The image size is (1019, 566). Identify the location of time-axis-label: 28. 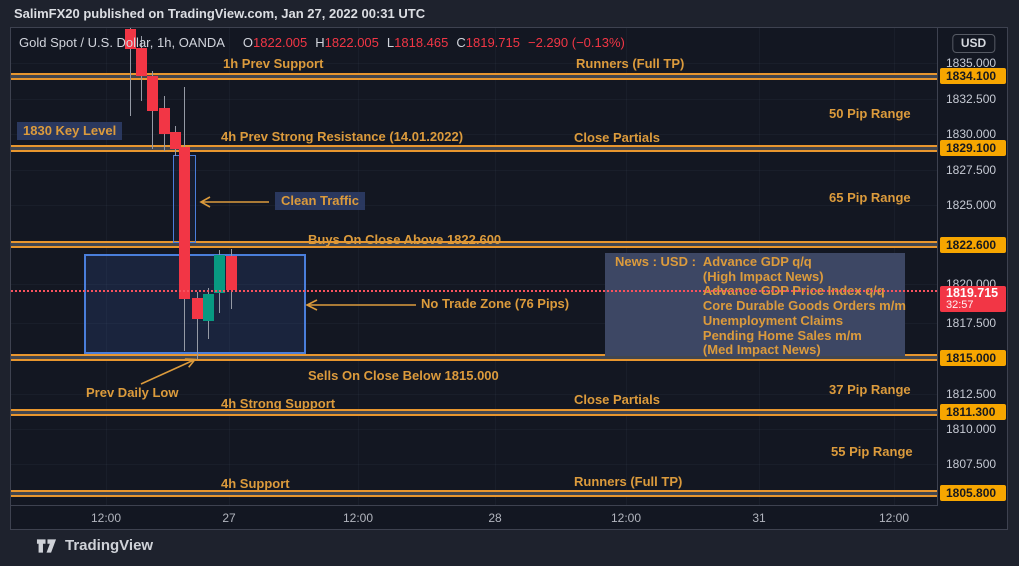
(495, 518).